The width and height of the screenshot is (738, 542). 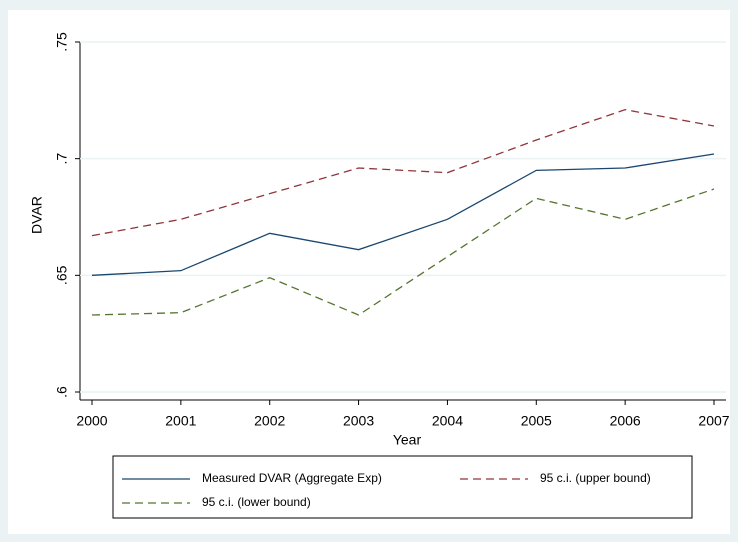 I want to click on y-axis-title: DVAR, so click(x=37, y=215).